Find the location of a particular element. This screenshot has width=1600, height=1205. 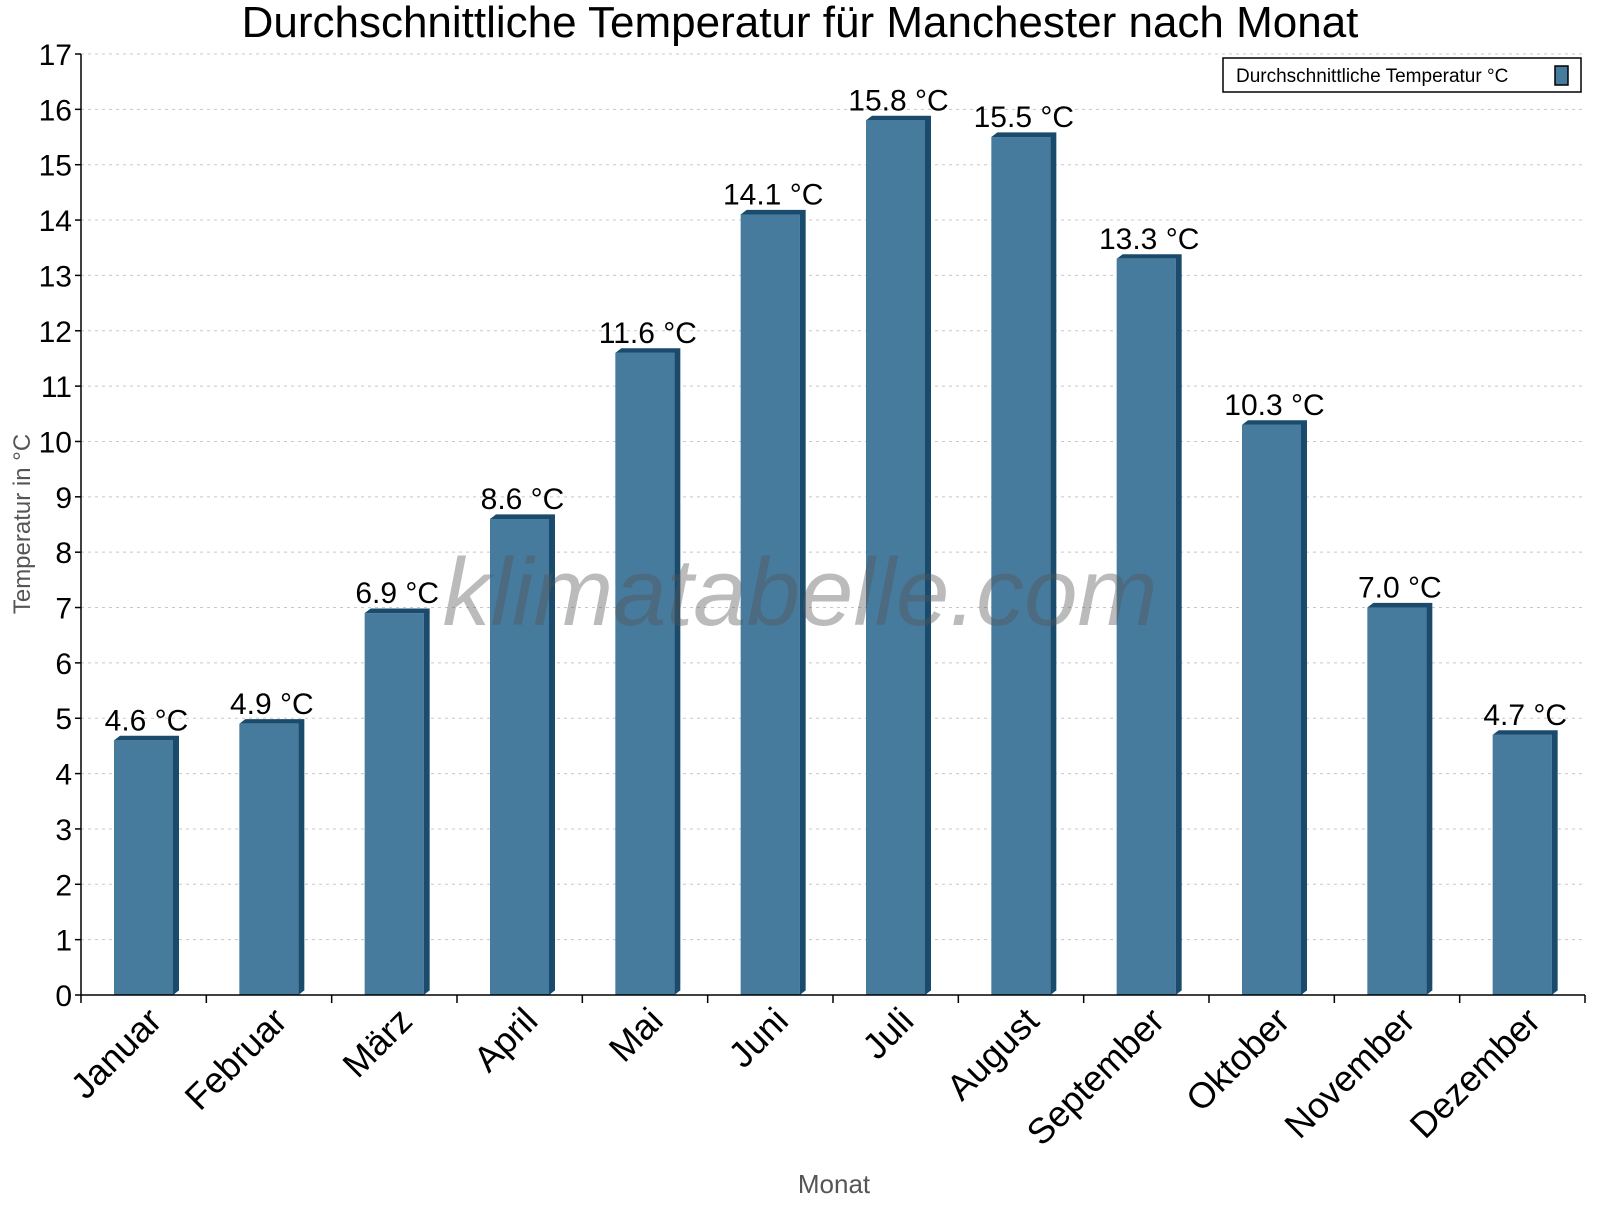

x-tick-label: August is located at coordinates (992, 1054).